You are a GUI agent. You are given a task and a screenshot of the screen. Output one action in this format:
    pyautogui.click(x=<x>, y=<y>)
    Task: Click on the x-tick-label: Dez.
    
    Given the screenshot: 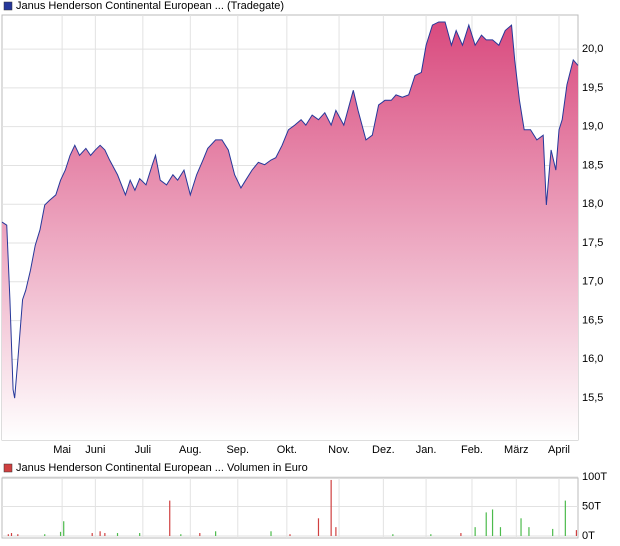 What is the action you would take?
    pyautogui.click(x=383, y=450)
    